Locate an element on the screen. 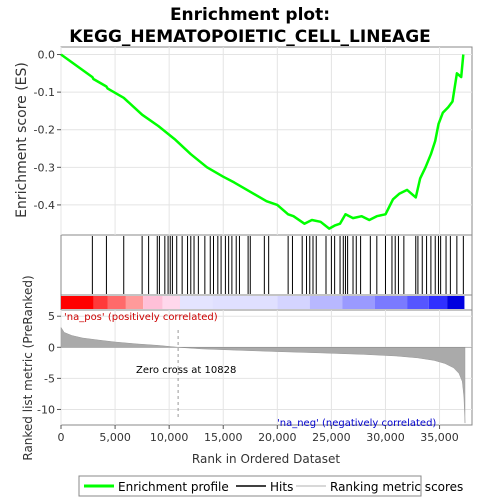 This screenshot has width=500, height=500. xtick-label-0: 0 is located at coordinates (61, 437).